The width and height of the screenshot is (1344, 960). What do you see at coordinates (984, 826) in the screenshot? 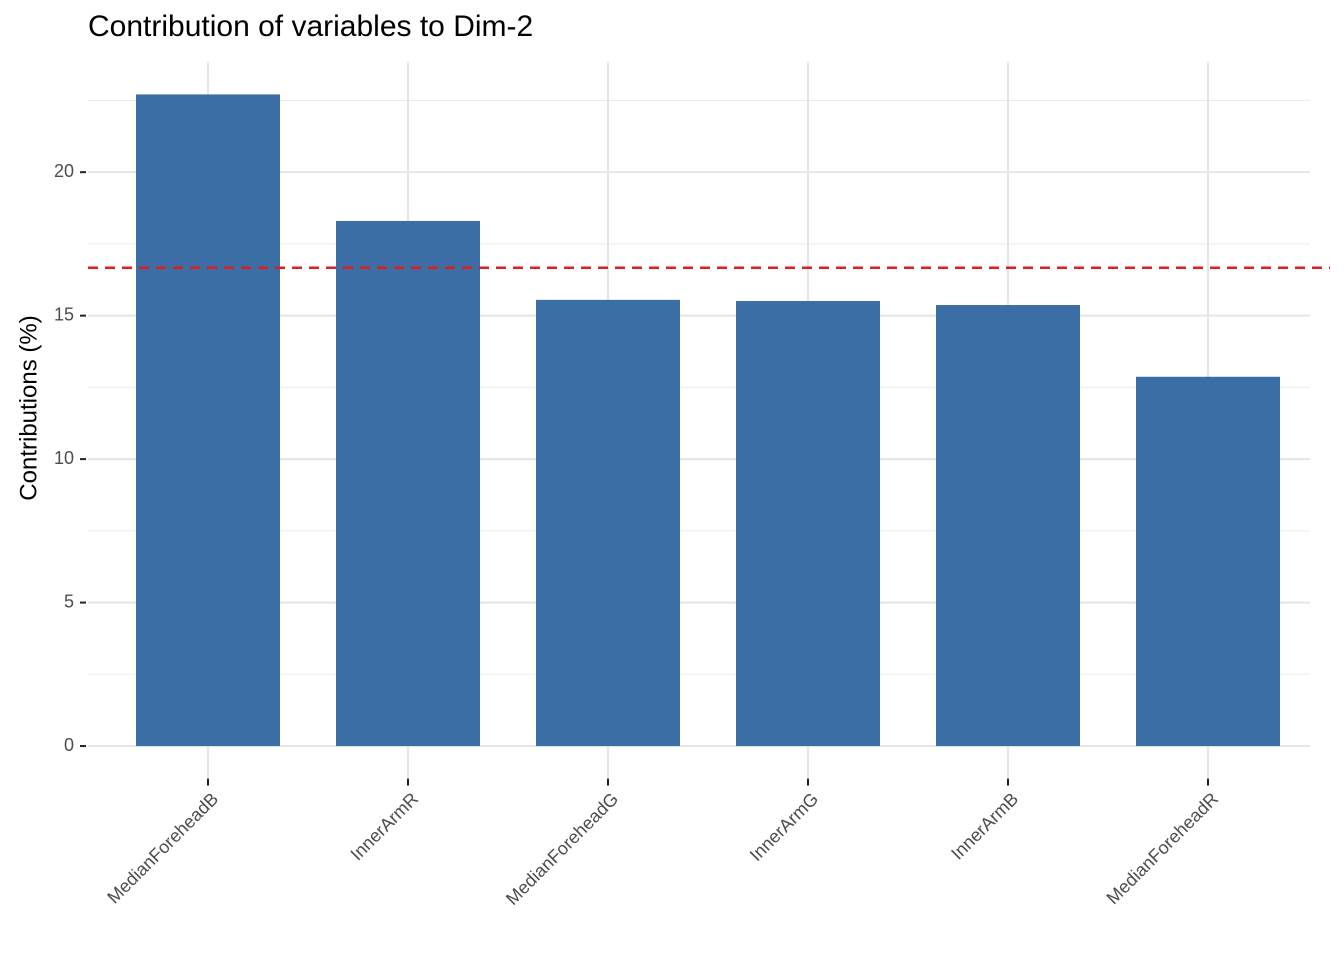
I see `x-tick-label: InnerArmB` at bounding box center [984, 826].